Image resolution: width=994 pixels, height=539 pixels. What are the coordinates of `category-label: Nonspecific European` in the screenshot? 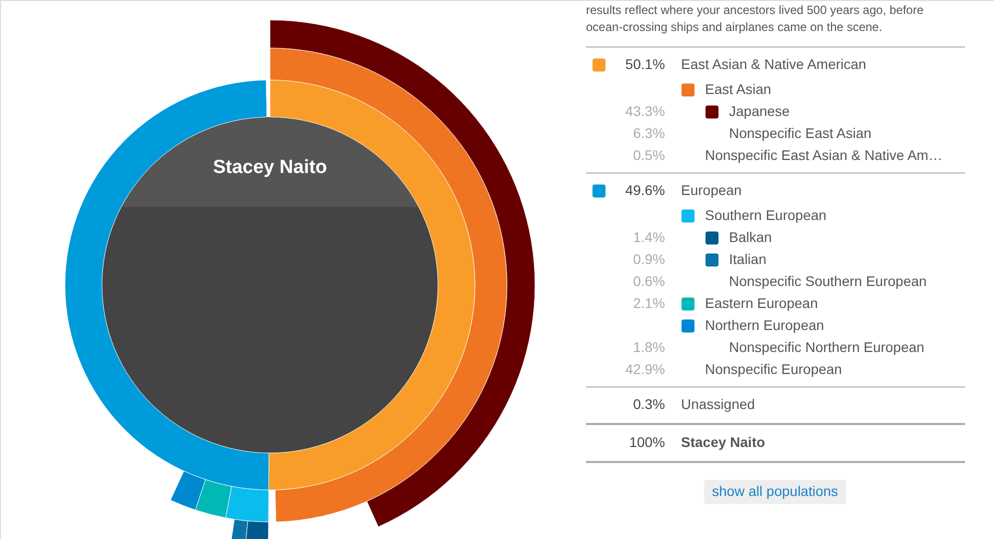 It's located at (773, 369).